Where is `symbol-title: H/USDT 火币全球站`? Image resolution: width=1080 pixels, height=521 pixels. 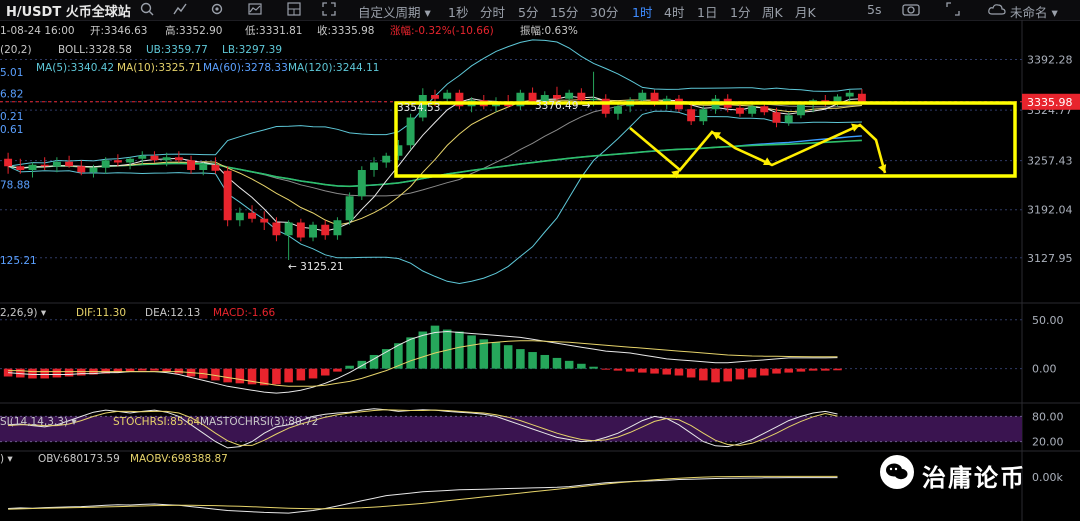 symbol-title: H/USDT 火币全球站 is located at coordinates (68, 12).